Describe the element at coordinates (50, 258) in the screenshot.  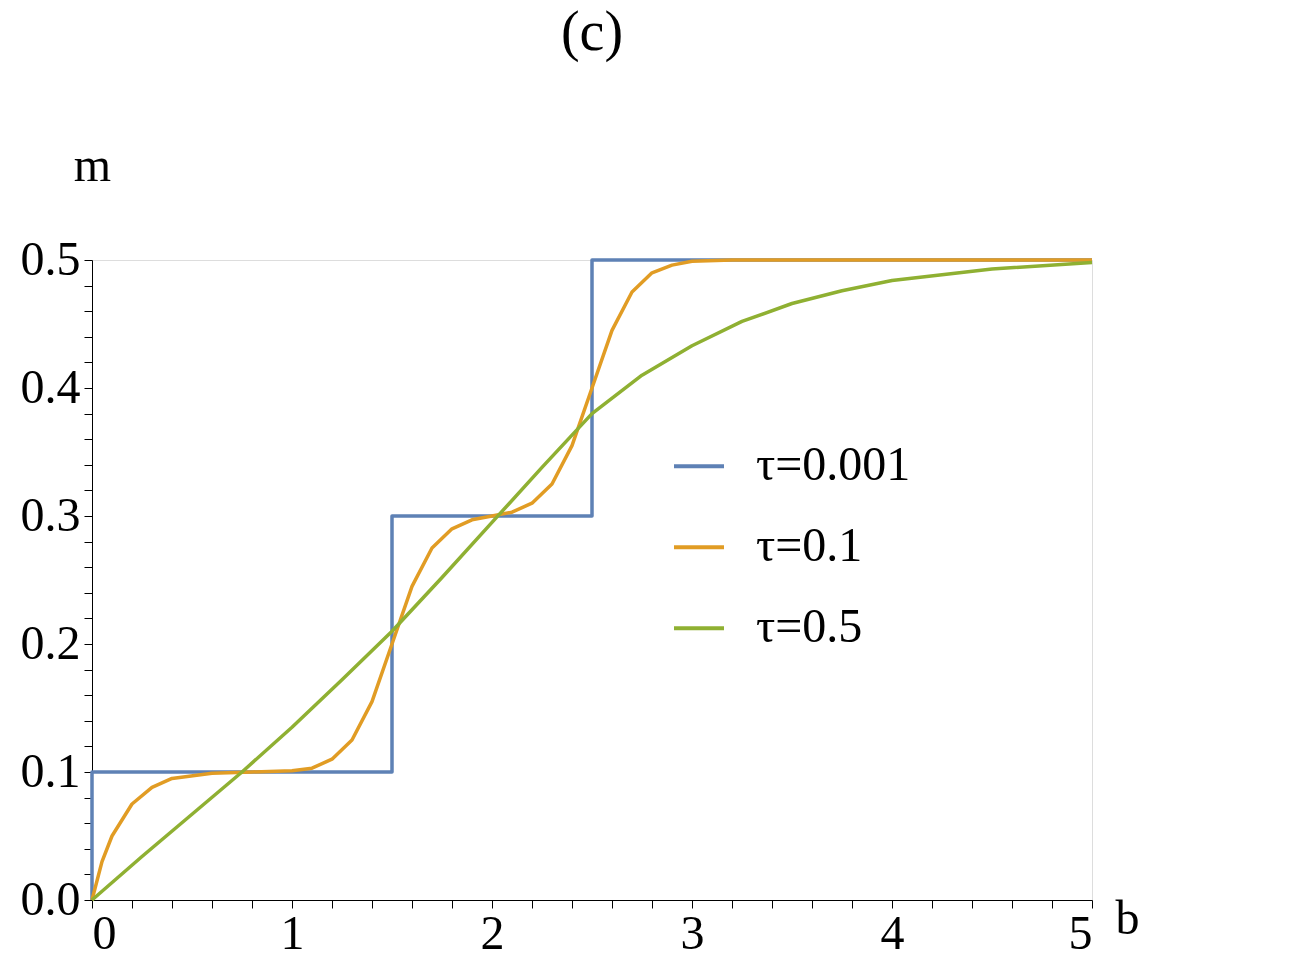
I see `y-tick-label: 0.5` at that location.